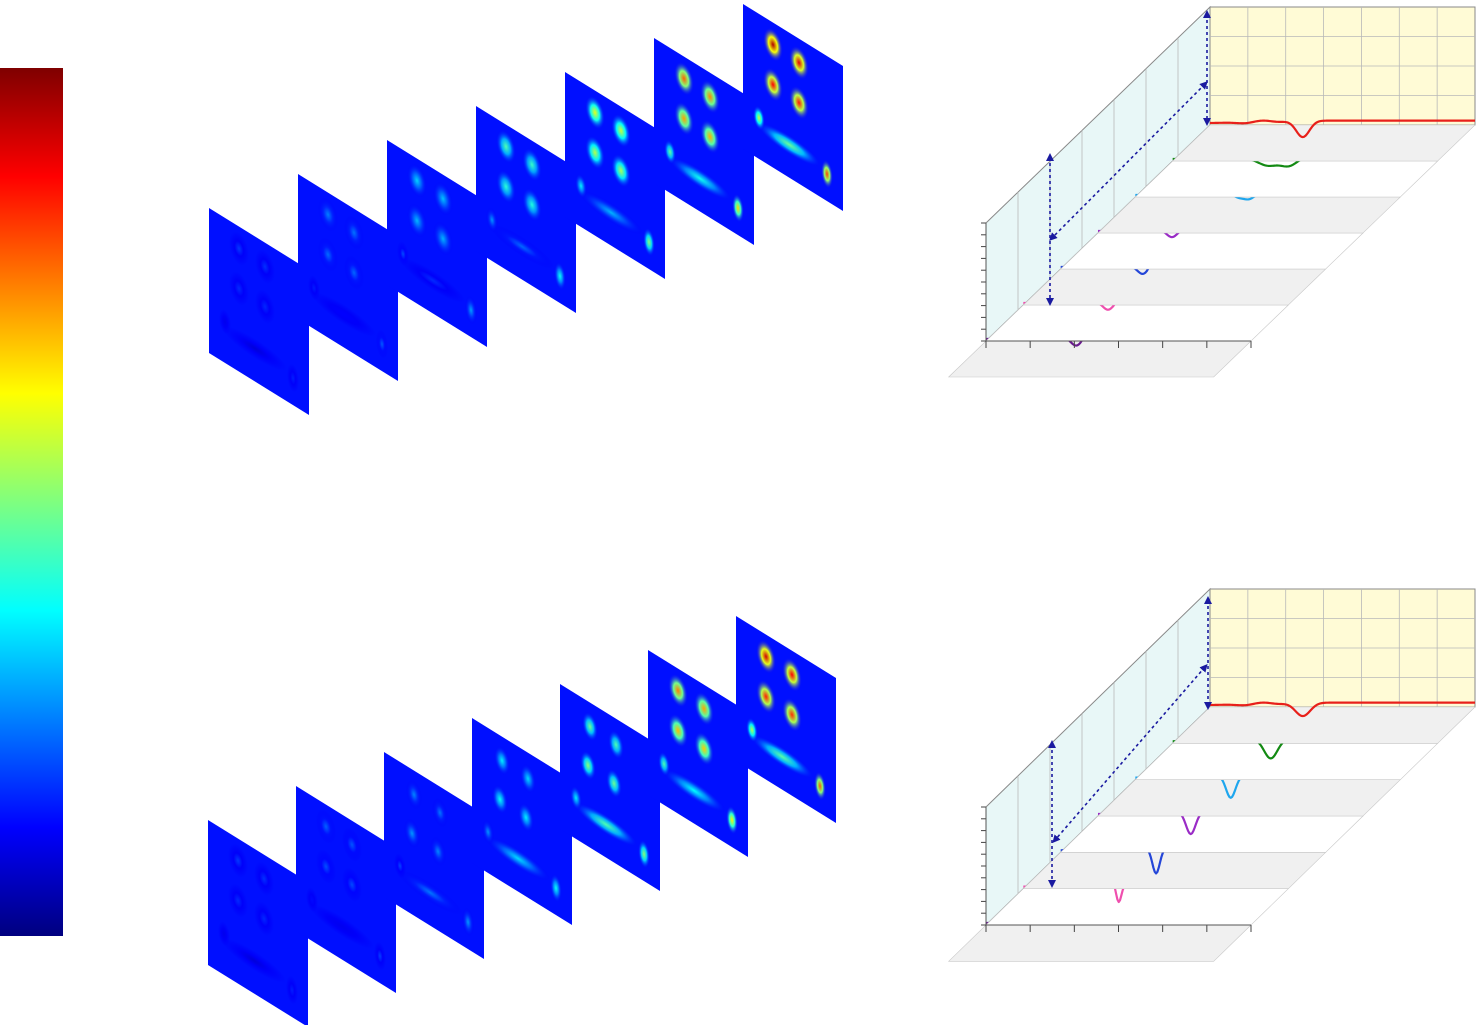 The width and height of the screenshot is (1483, 1025). I want to click on series-1-line, so click(1342, 129).